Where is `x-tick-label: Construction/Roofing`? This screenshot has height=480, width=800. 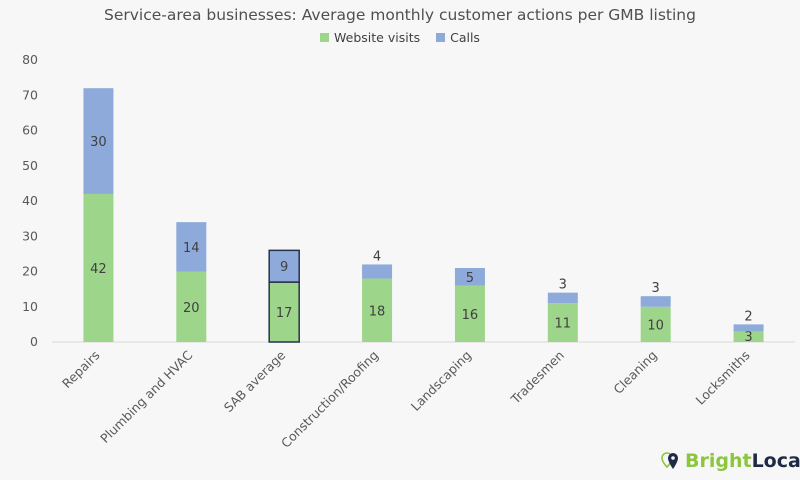 x-tick-label: Construction/Roofing is located at coordinates (329, 399).